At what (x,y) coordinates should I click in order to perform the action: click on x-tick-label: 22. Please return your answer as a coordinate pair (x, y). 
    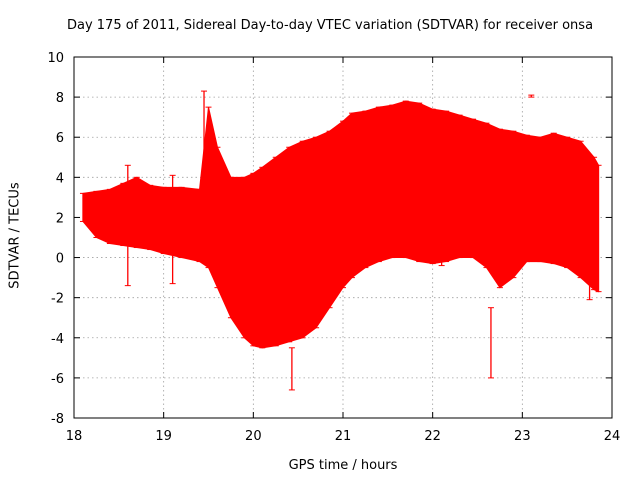
    Looking at the image, I should click on (432, 436).